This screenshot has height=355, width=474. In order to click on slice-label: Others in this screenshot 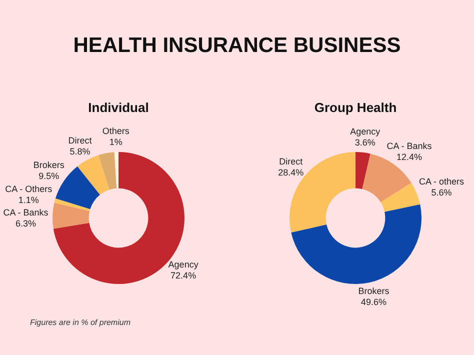, I will do `click(116, 131)`.